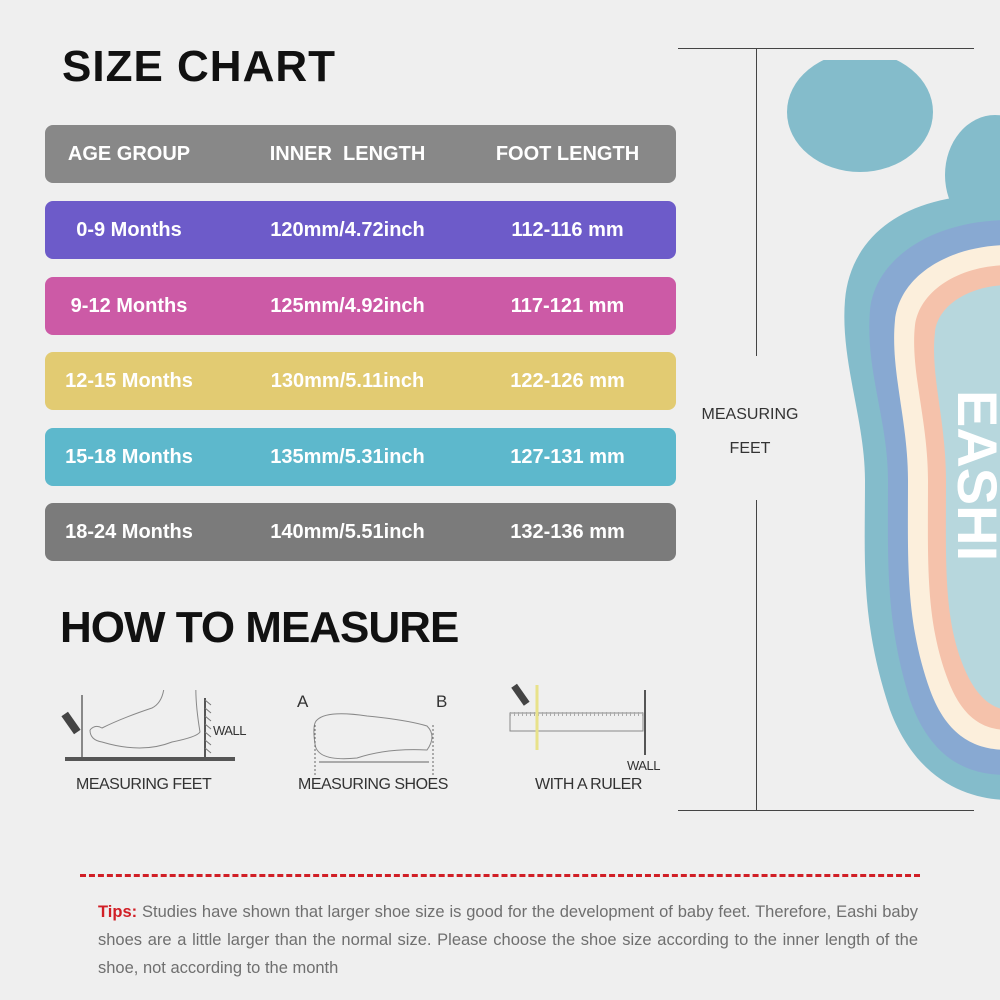 Image resolution: width=1000 pixels, height=1000 pixels. I want to click on table-row: 15-18 Months 135mm/5.31inch 127-131 mm, so click(360, 457).